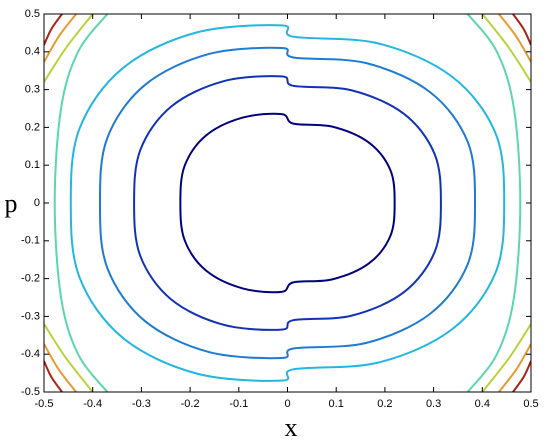 This screenshot has height=443, width=550. What do you see at coordinates (32, 90) in the screenshot?
I see `y-tick-label: 0.3` at bounding box center [32, 90].